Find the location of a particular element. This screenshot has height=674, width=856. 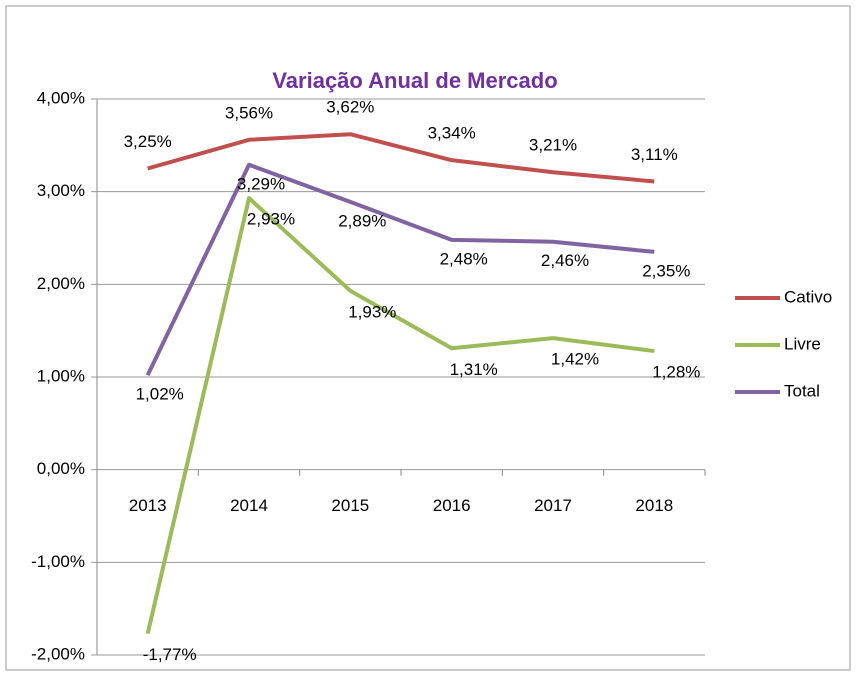

data-label: 1,42% is located at coordinates (575, 359).